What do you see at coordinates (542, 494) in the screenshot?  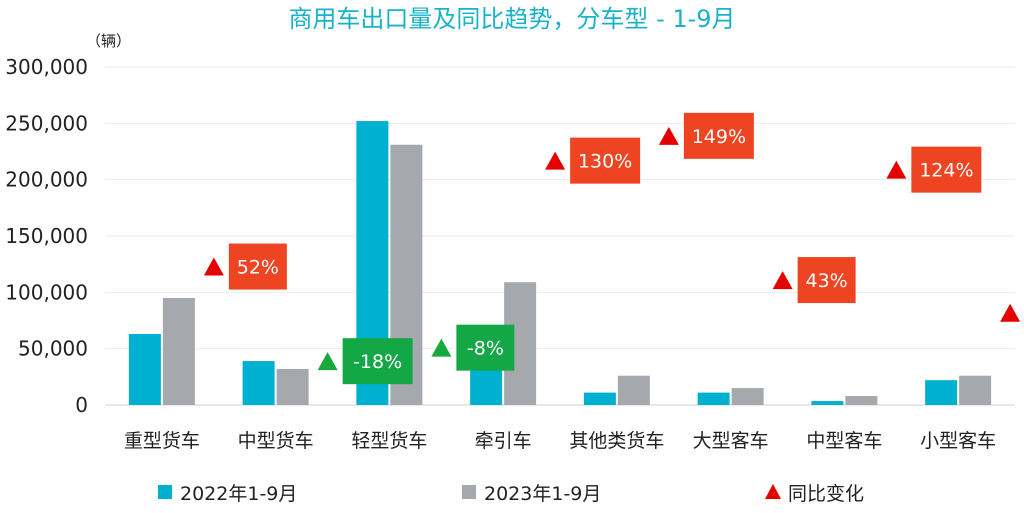 I see `legend-label-2023: 2023年1-9月` at bounding box center [542, 494].